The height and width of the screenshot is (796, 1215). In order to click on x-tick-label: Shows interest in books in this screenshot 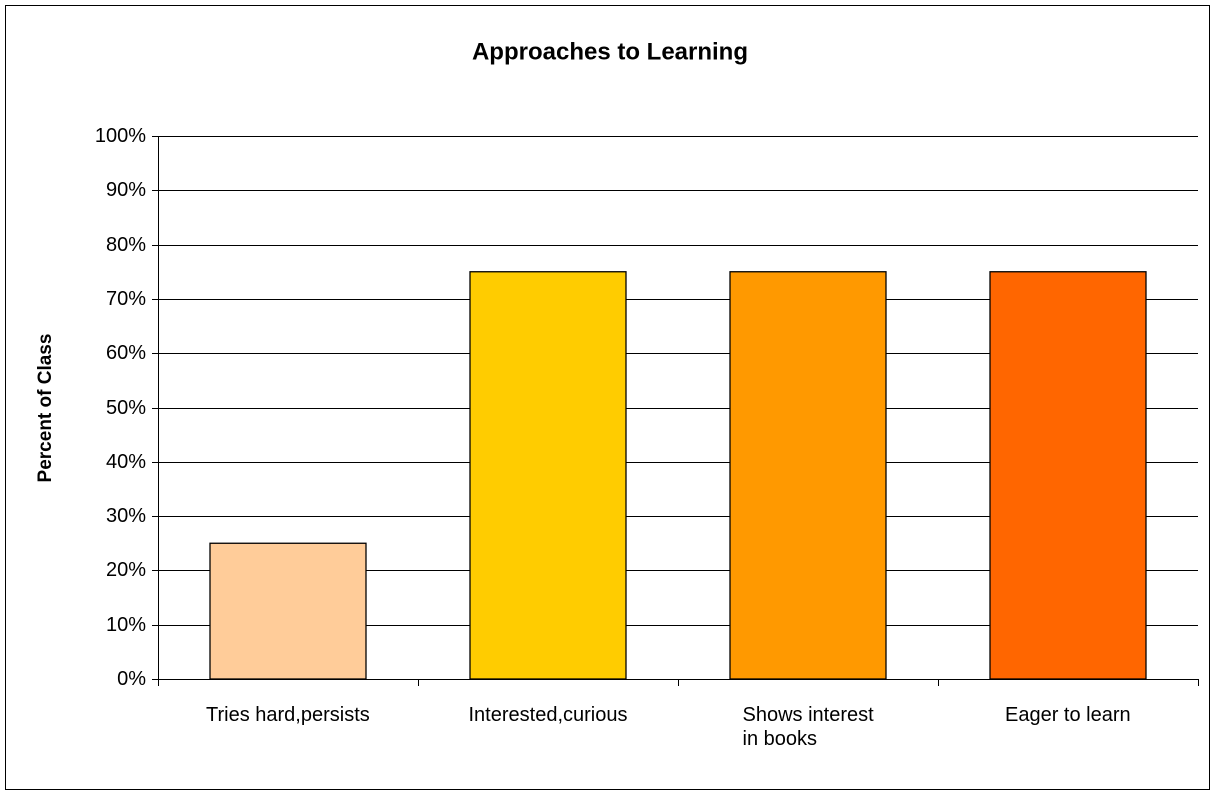, I will do `click(808, 727)`.